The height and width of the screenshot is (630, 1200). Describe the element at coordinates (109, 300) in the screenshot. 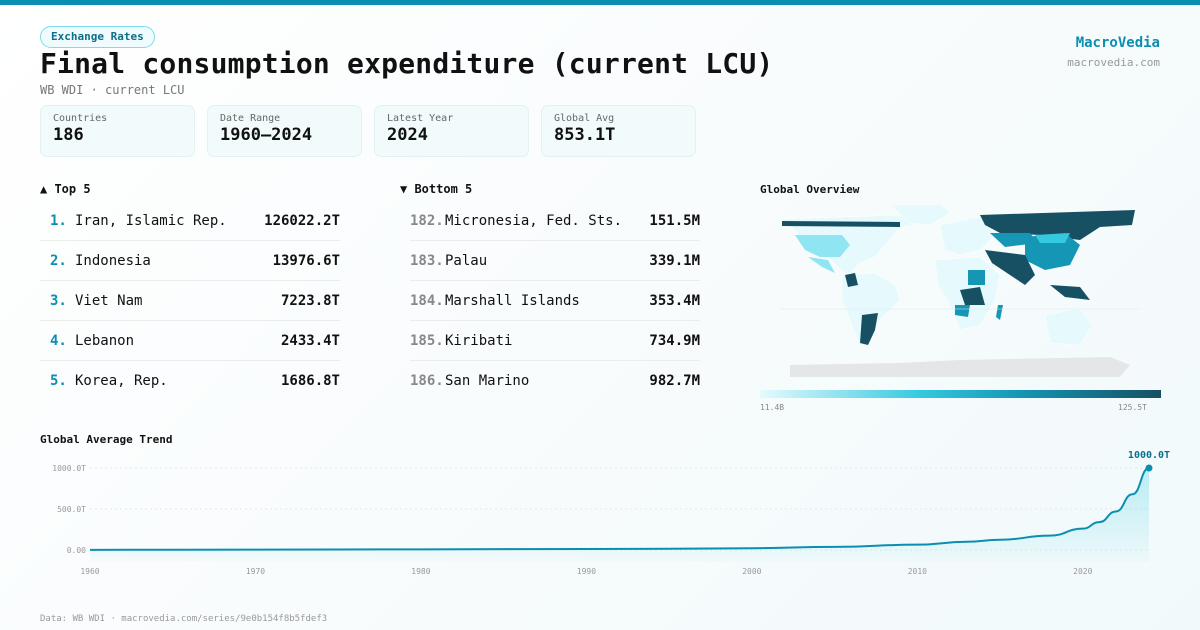

I see `country-name: Viet Nam` at that location.